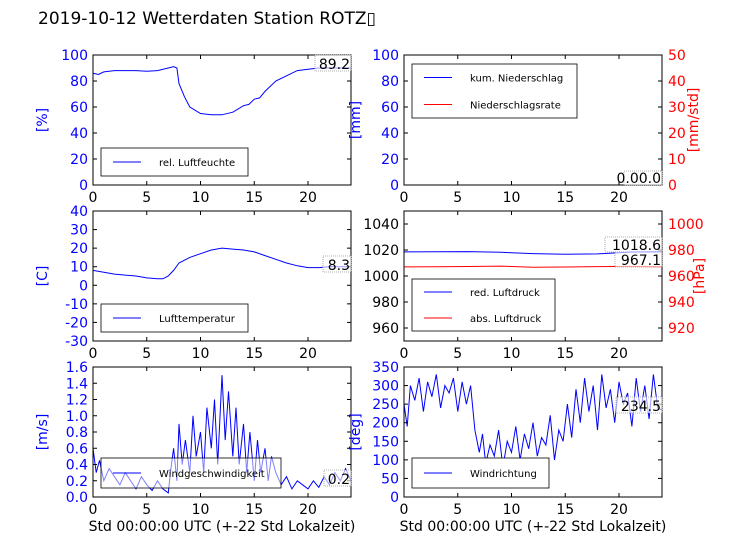 The width and height of the screenshot is (736, 552). I want to click on wind-speed-ytick-label: 0.0, so click(77, 498).